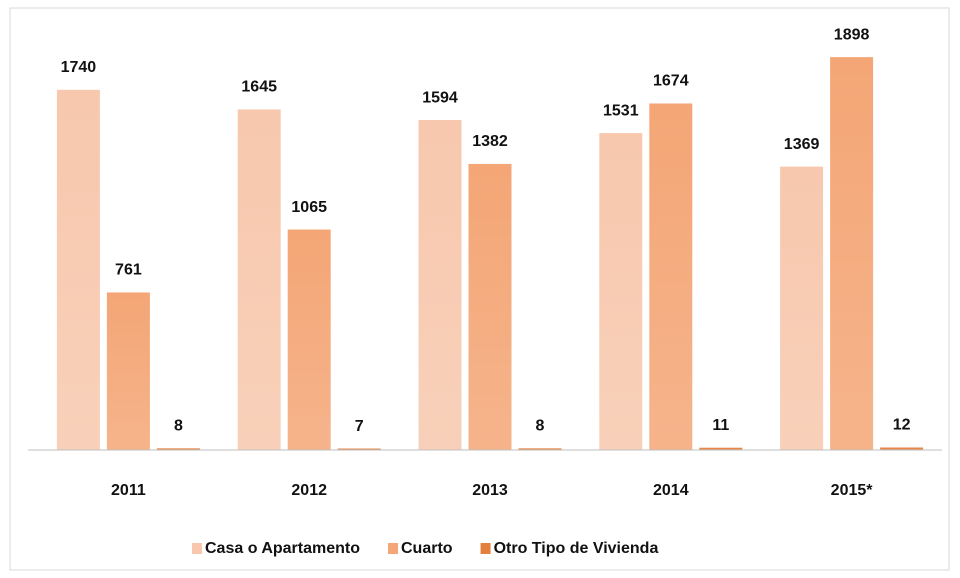  Describe the element at coordinates (309, 490) in the screenshot. I see `x-tick-label: 2012` at that location.